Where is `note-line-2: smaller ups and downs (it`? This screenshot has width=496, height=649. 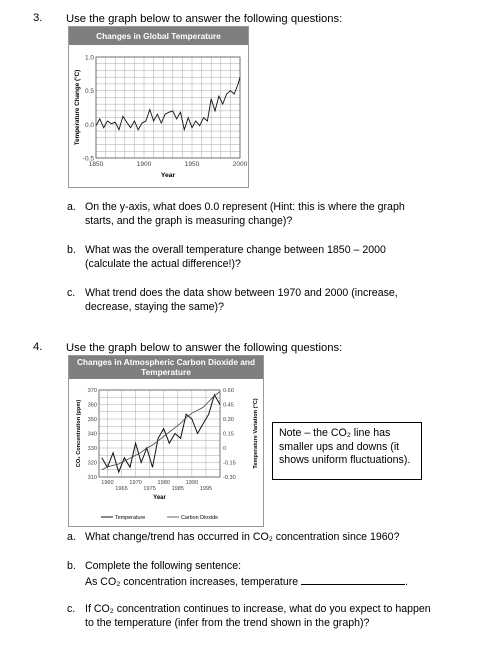 note-line-2: smaller ups and downs (it is located at coordinates (339, 446).